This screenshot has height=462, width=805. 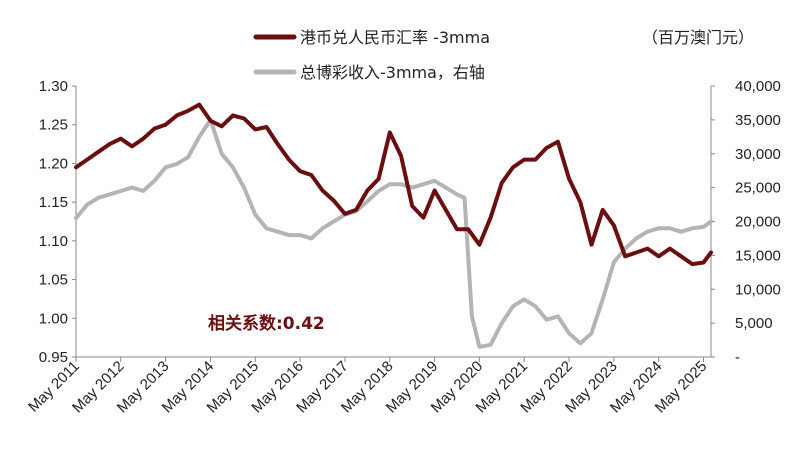 What do you see at coordinates (758, 86) in the screenshot?
I see `right-tick-label: 40,000` at bounding box center [758, 86].